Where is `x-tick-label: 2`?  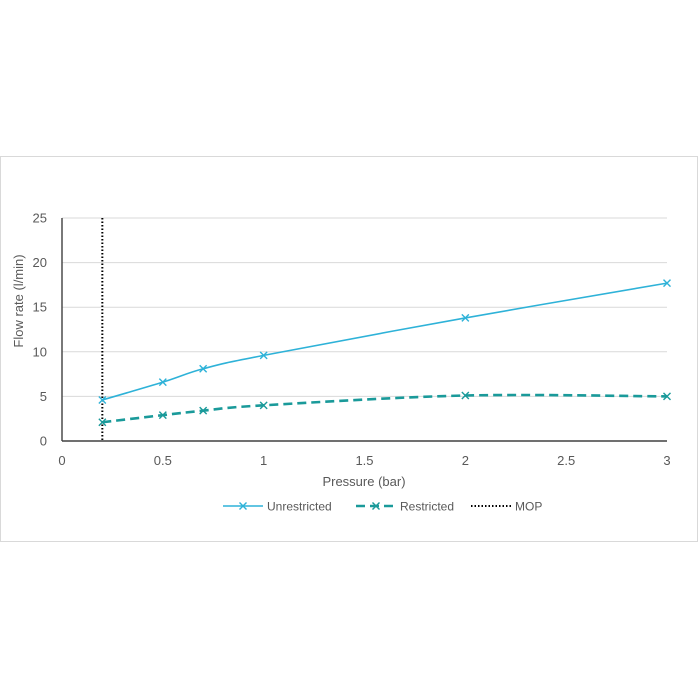
x-tick-label: 2 is located at coordinates (465, 460).